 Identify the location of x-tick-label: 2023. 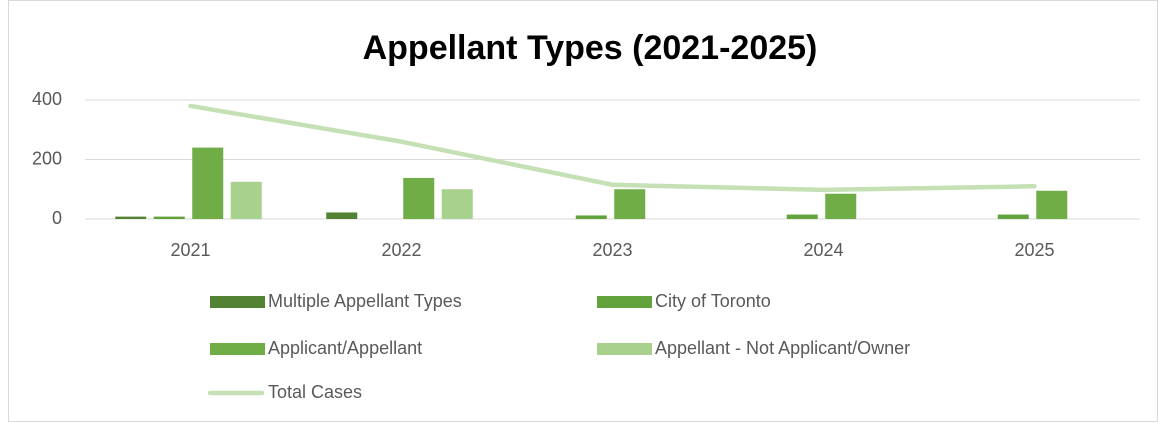
(612, 250).